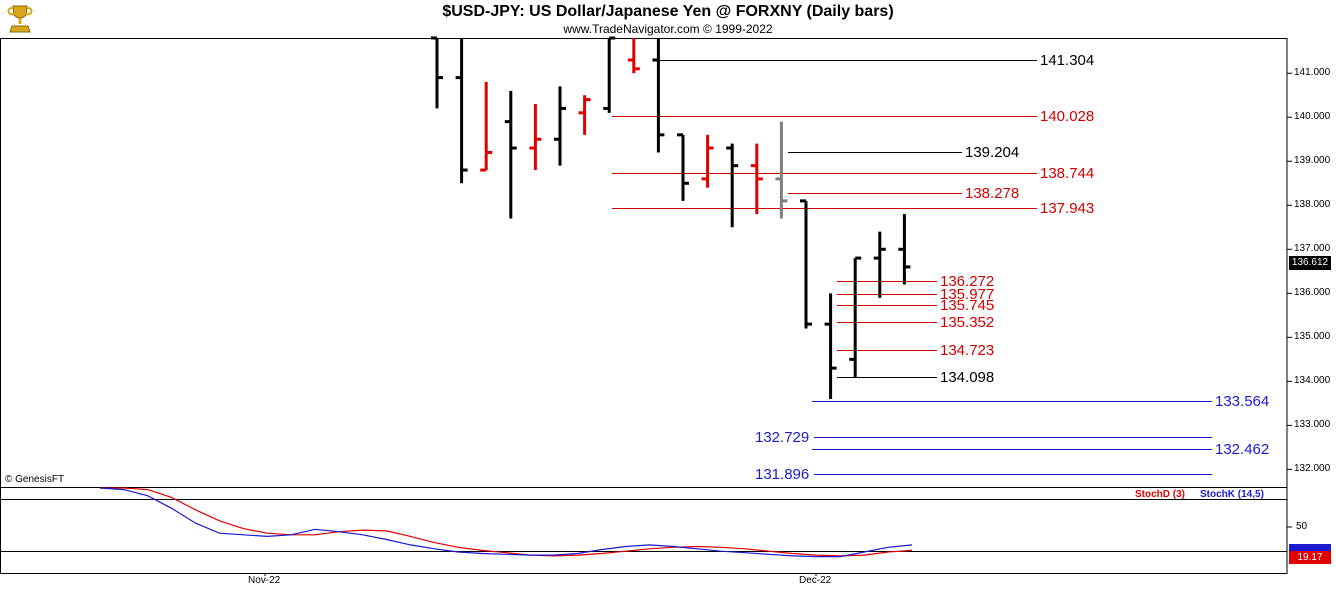  I want to click on price-axis-label: 134.000, so click(1312, 381).